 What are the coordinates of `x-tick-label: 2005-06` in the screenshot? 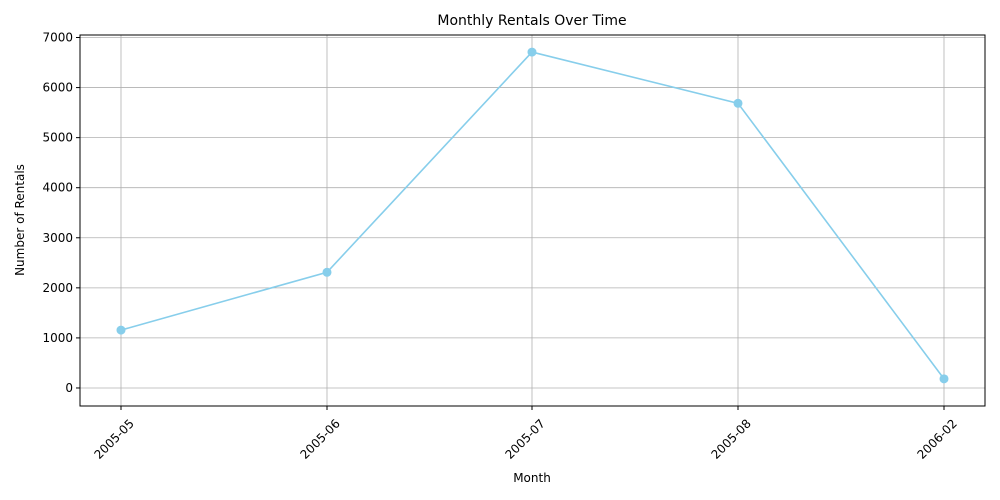 It's located at (319, 438).